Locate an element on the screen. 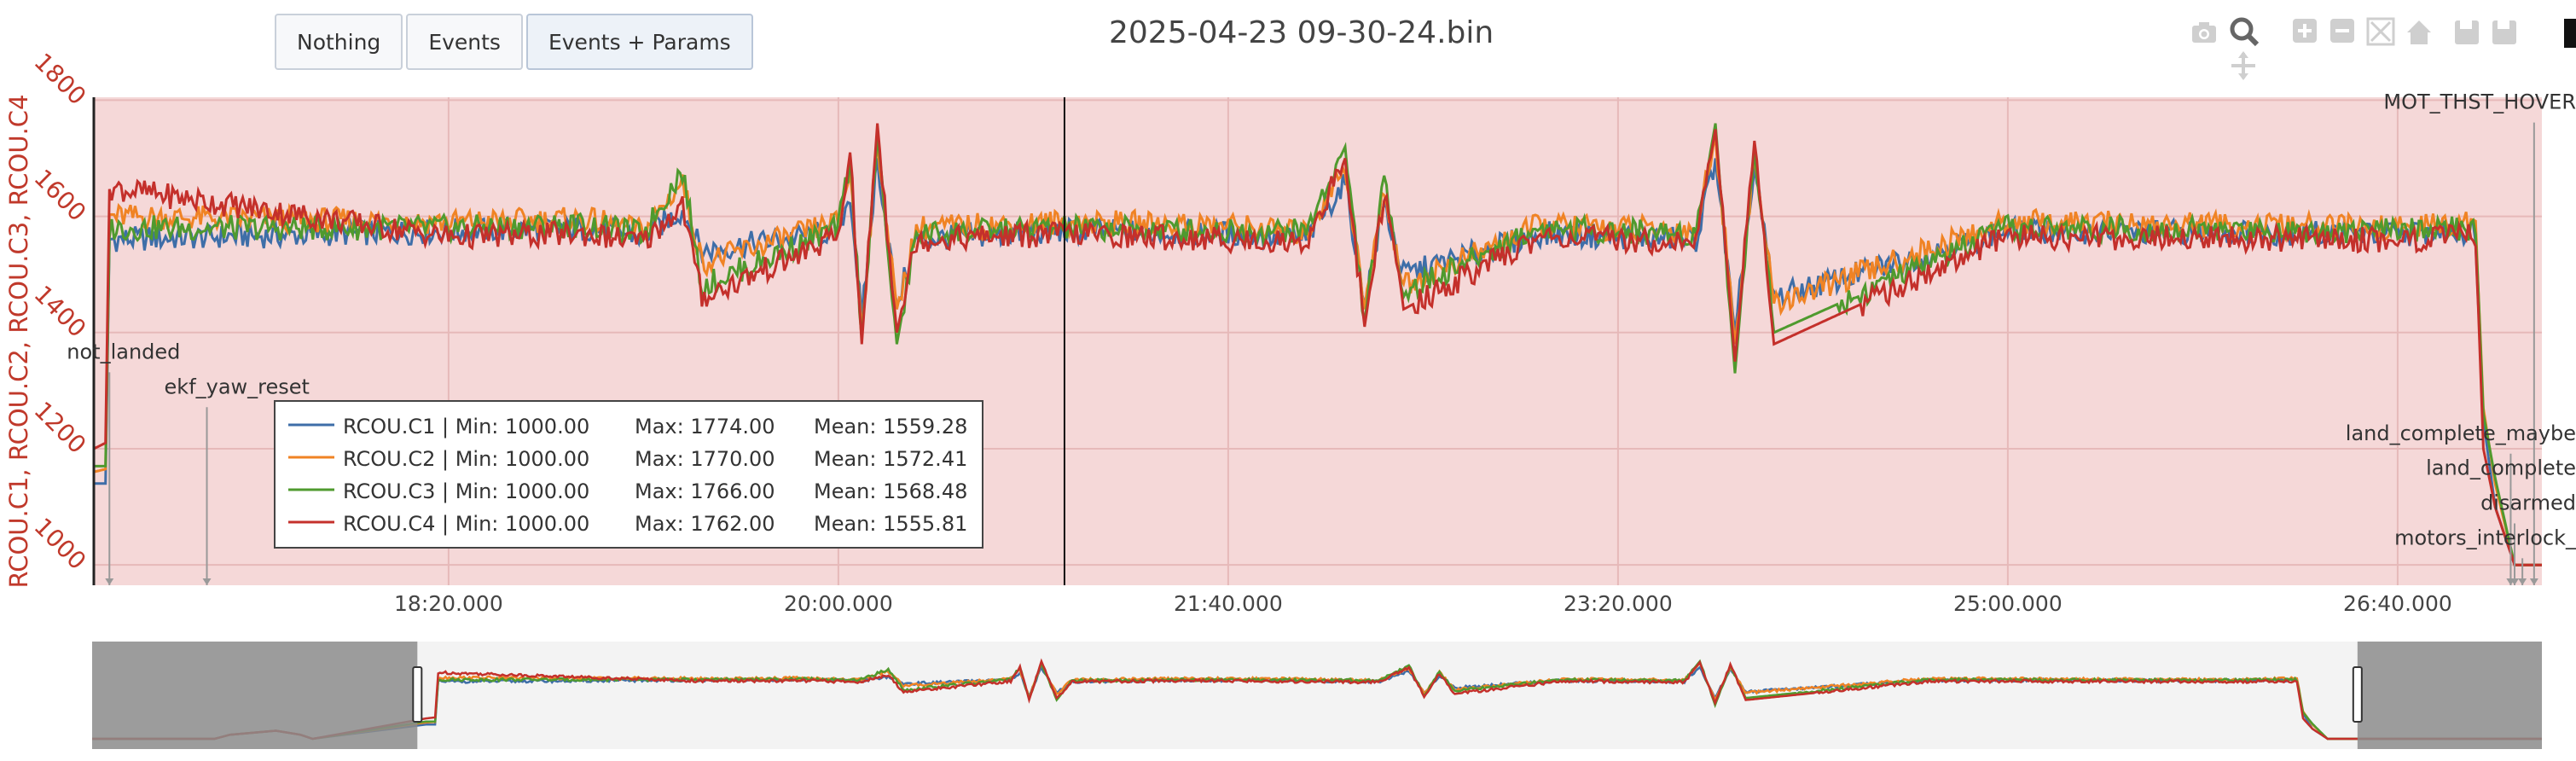 This screenshot has height=761, width=2576. legend-mean: Mean: 1568.48 is located at coordinates (890, 491).